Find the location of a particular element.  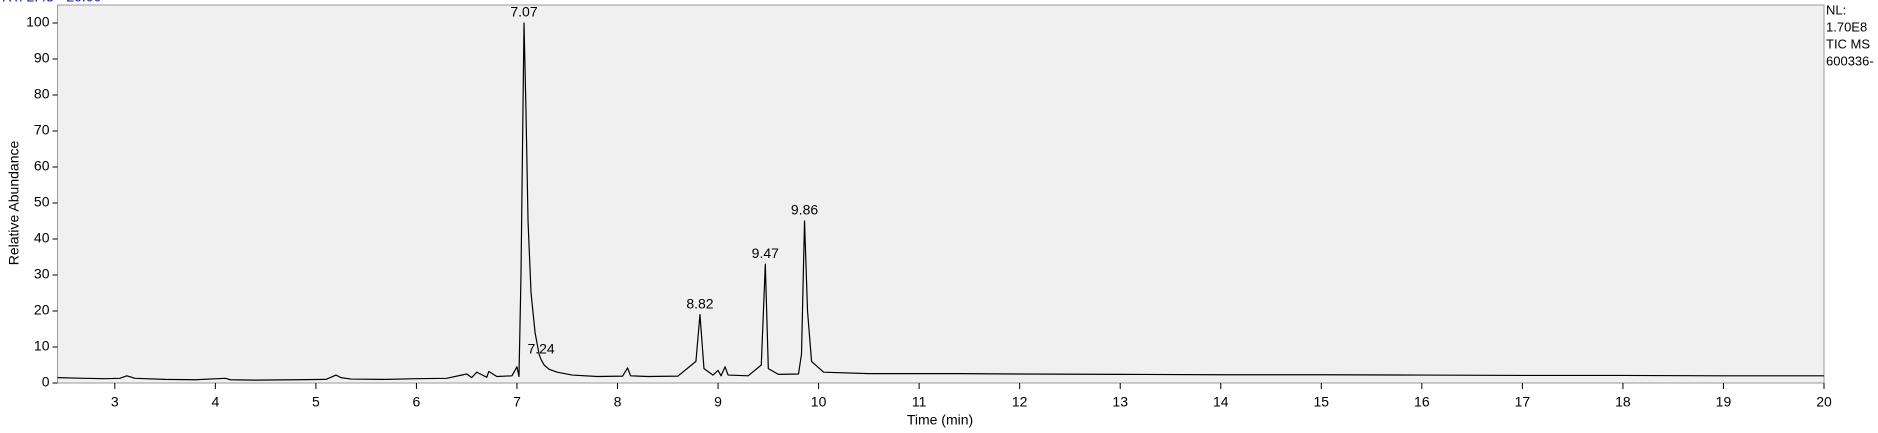

x-tick-label: 20 is located at coordinates (1824, 402).